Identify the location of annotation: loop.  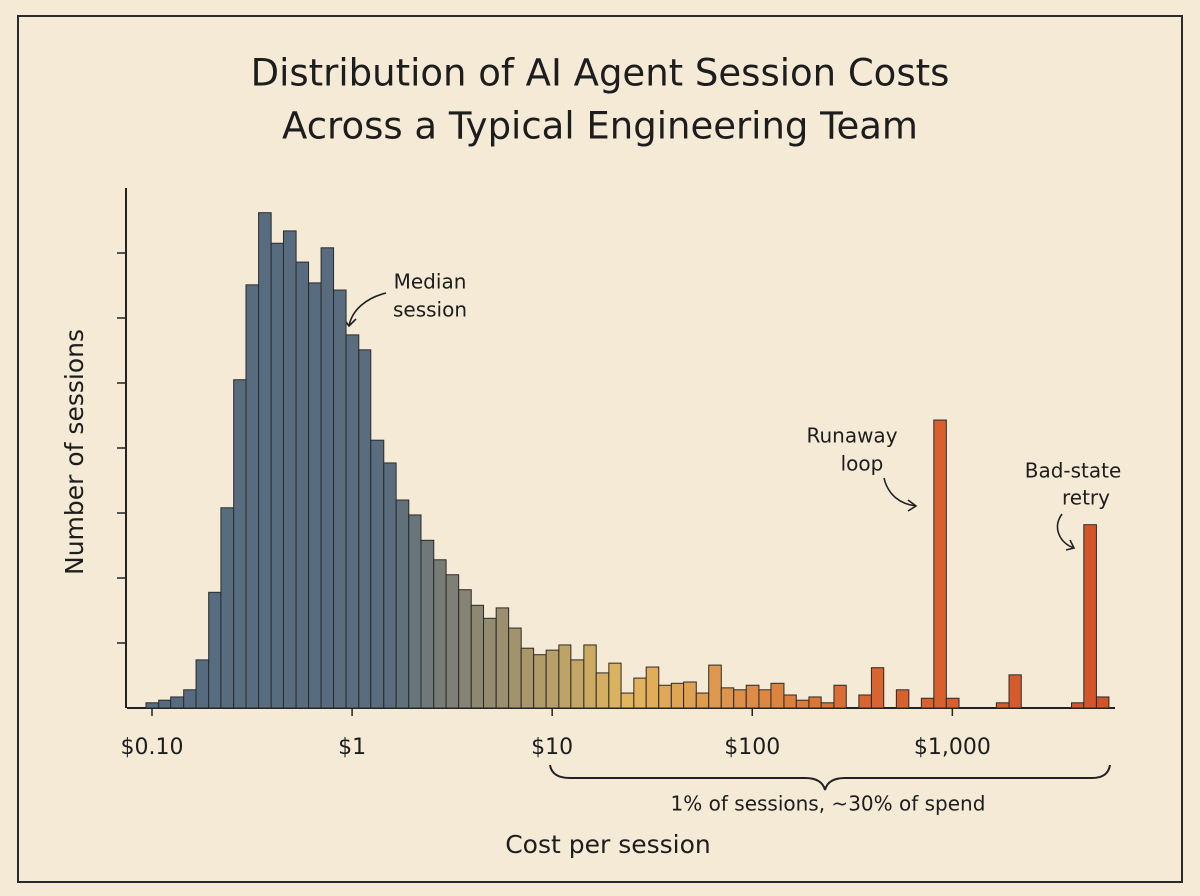
(862, 464).